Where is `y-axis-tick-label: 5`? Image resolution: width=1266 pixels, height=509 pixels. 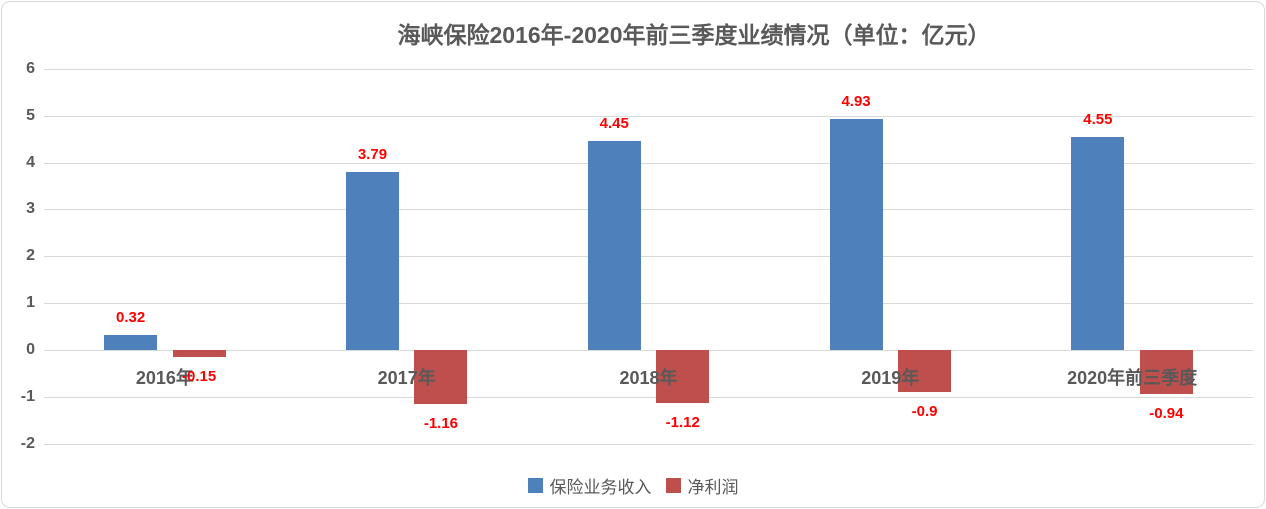 y-axis-tick-label: 5 is located at coordinates (30, 115).